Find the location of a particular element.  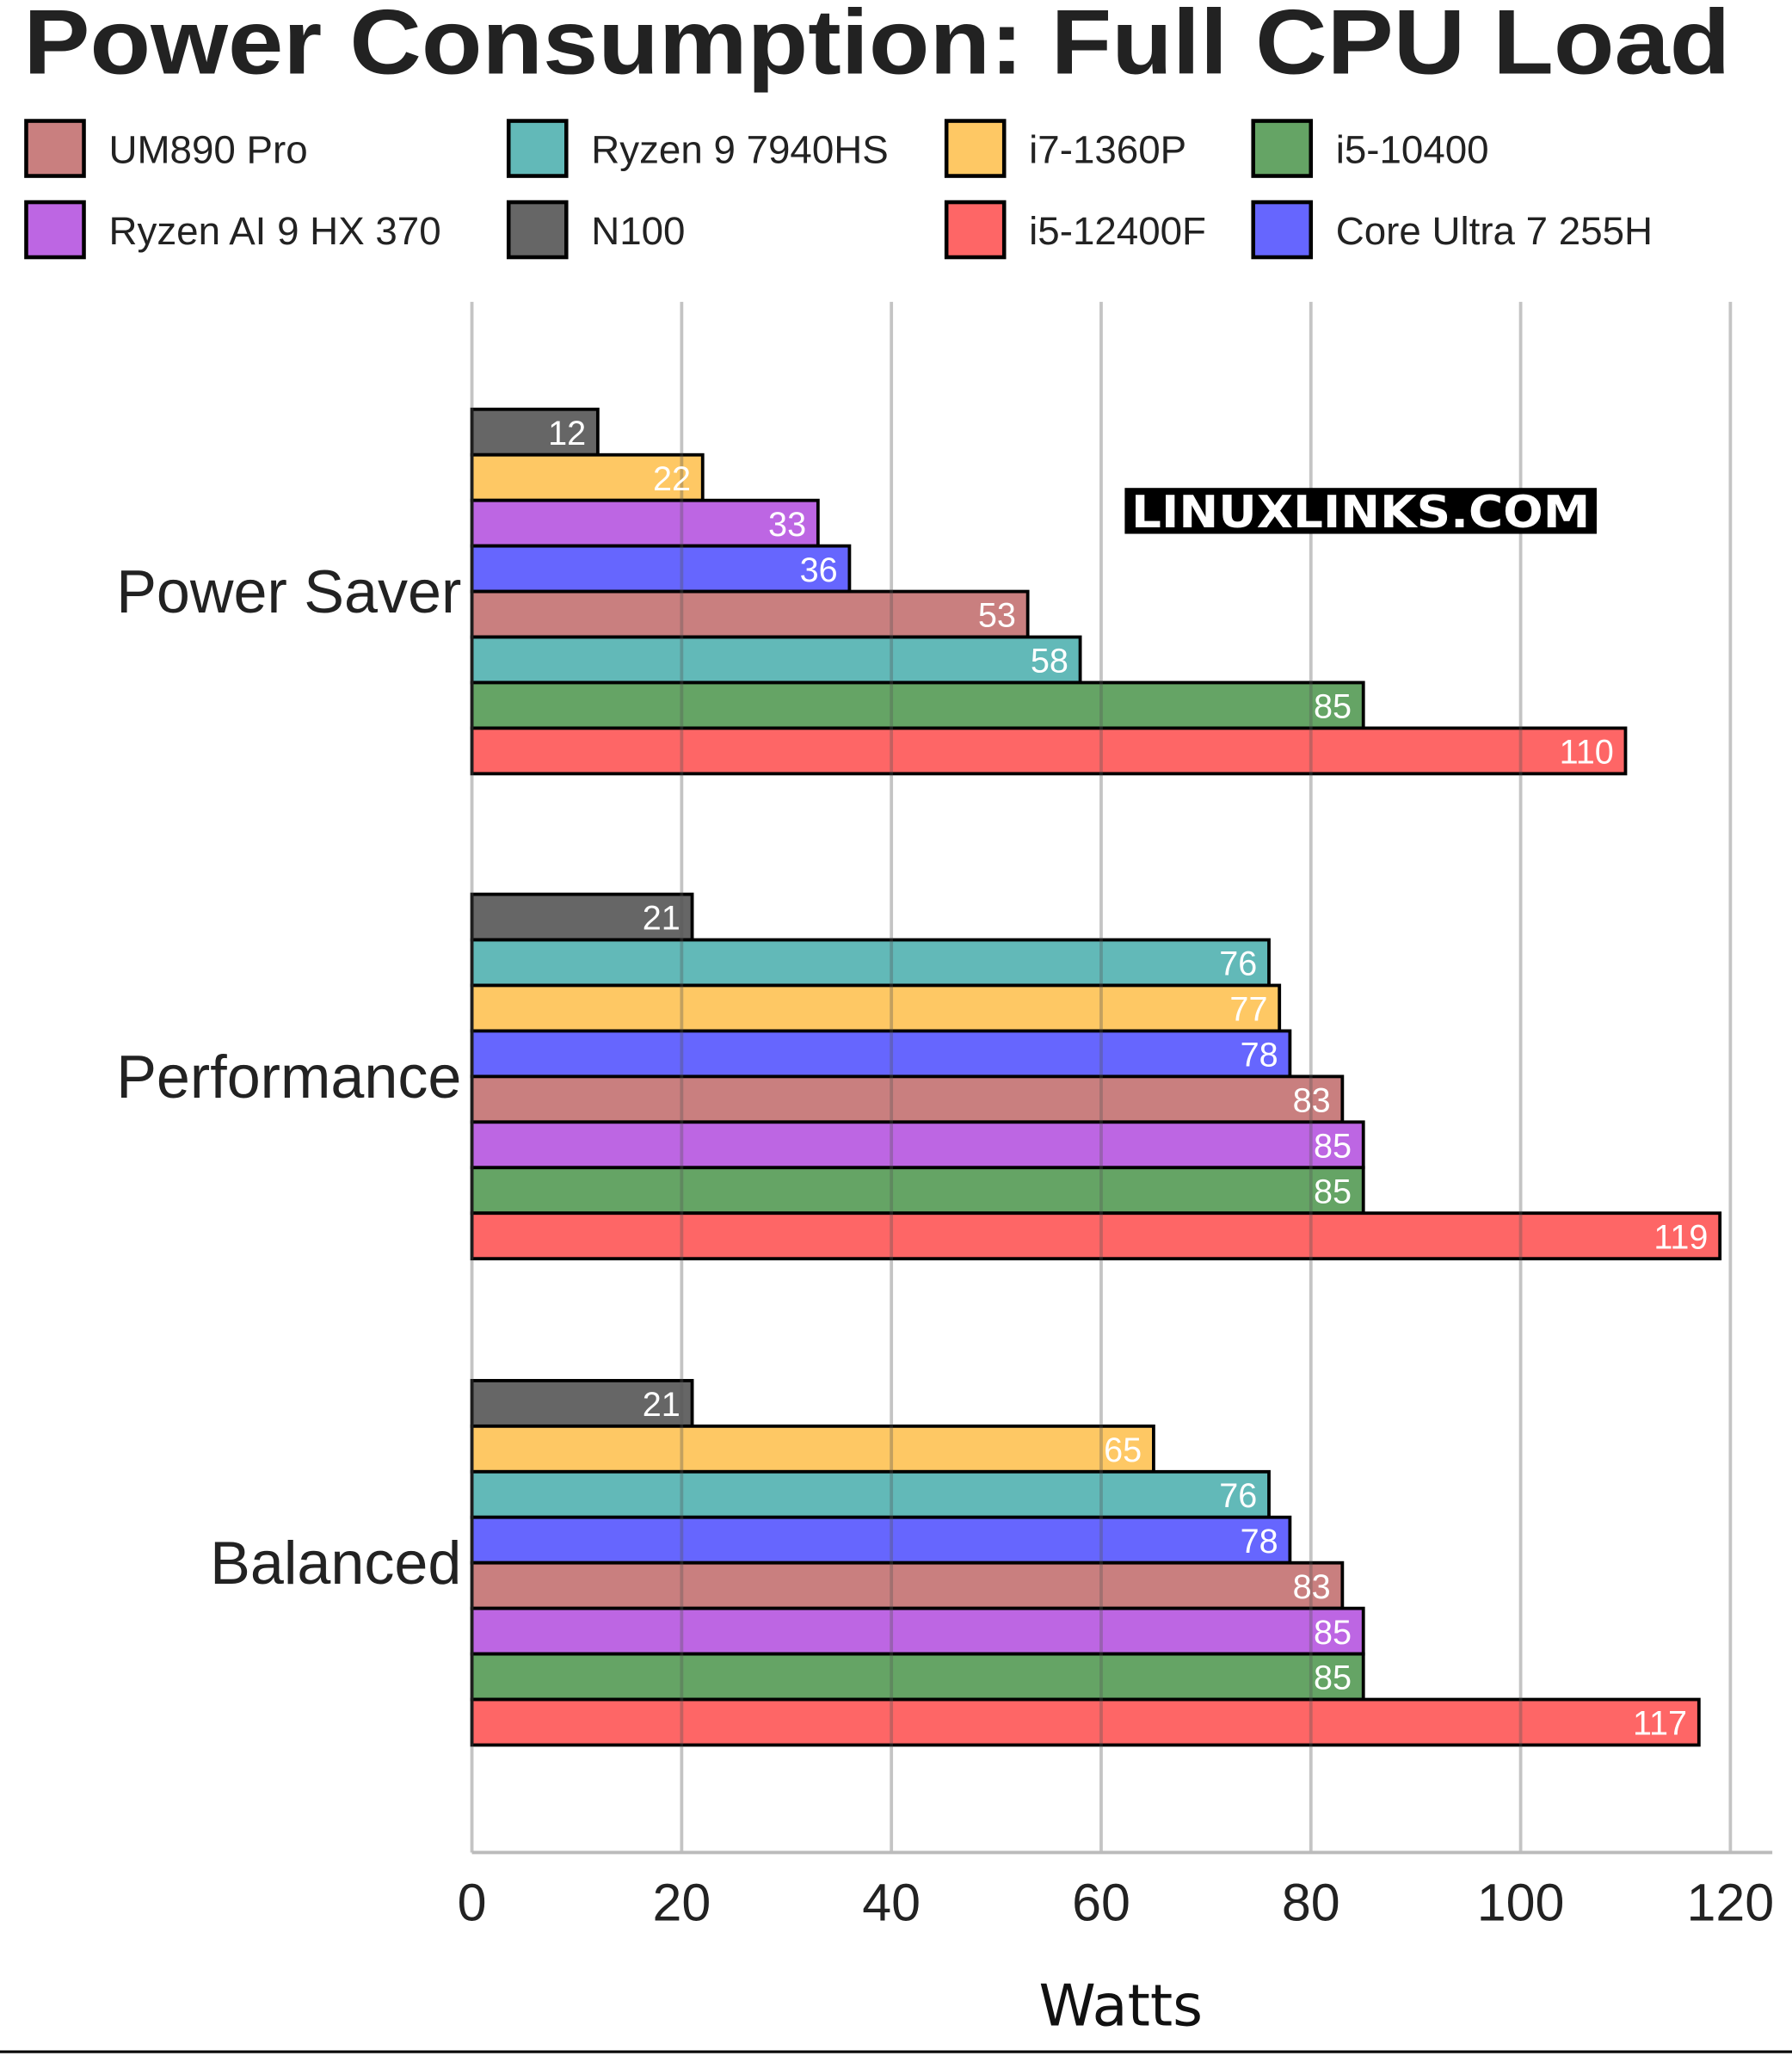

legend-item: Core Ultra 7 255H is located at coordinates (1452, 230).